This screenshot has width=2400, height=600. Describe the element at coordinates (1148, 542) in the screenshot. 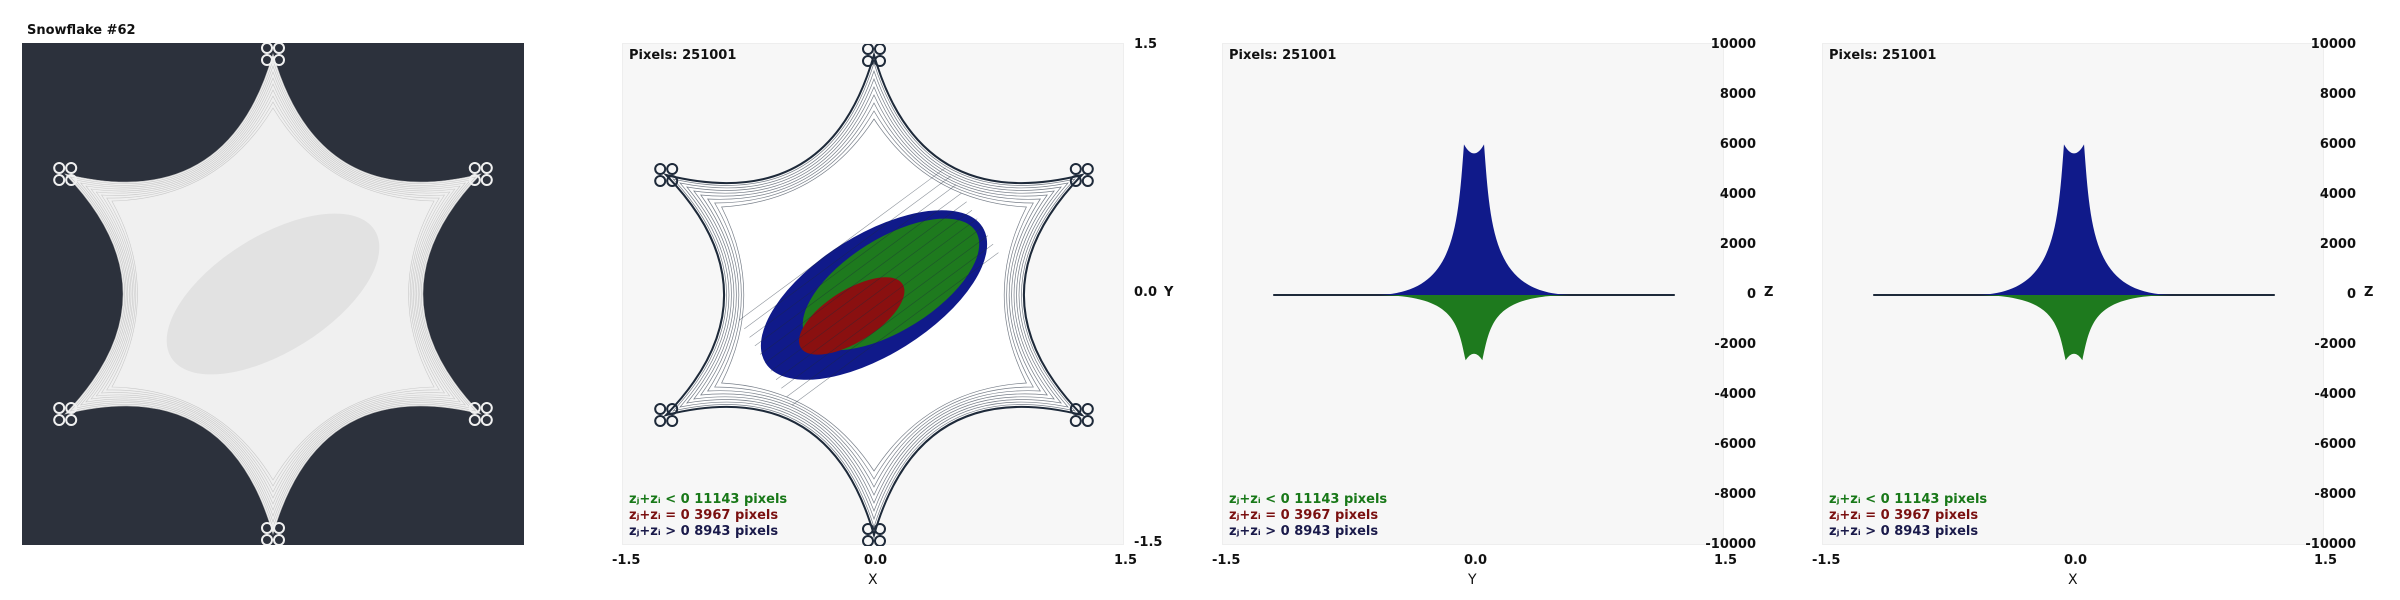

I see `y-tick-bottom: -1.5` at that location.